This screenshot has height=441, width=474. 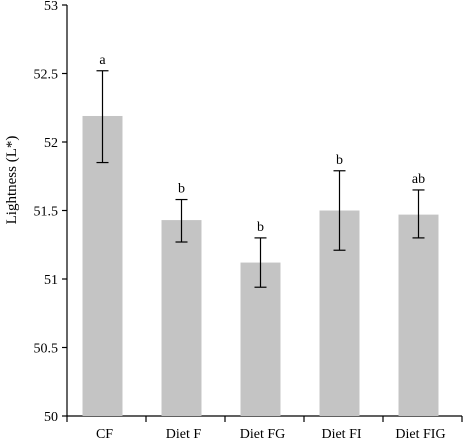 What do you see at coordinates (418, 179) in the screenshot?
I see `significance-label: ab` at bounding box center [418, 179].